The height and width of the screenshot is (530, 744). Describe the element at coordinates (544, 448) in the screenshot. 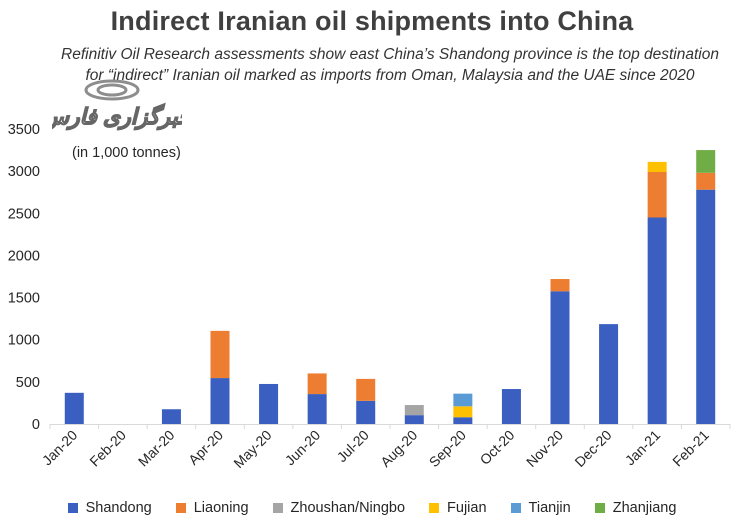

I see `x-tick-label: Nov-20` at that location.